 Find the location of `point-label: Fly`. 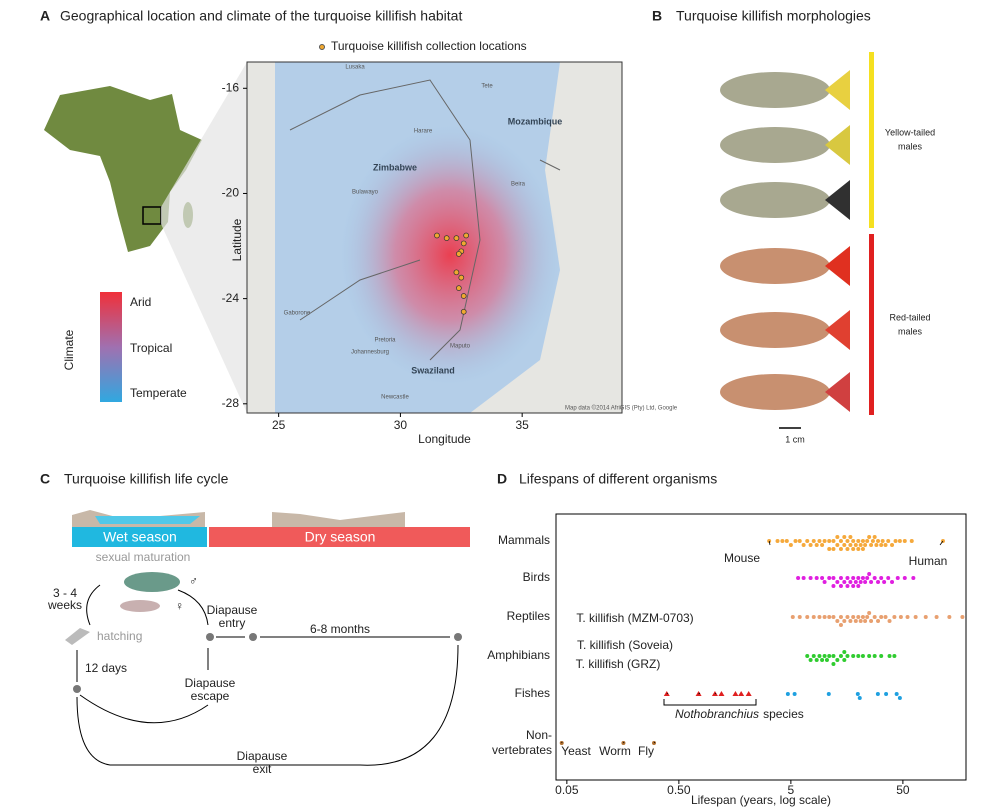

point-label: Fly is located at coordinates (646, 751).